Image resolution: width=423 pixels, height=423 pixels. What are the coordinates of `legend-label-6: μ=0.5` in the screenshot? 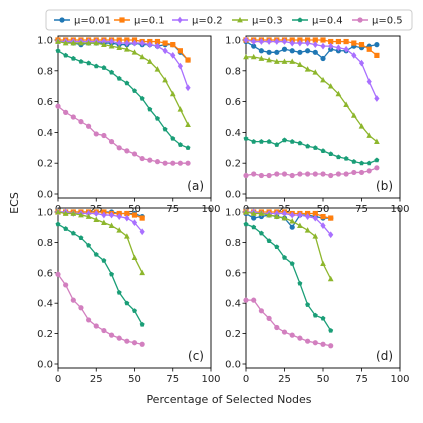 It's located at (387, 21).